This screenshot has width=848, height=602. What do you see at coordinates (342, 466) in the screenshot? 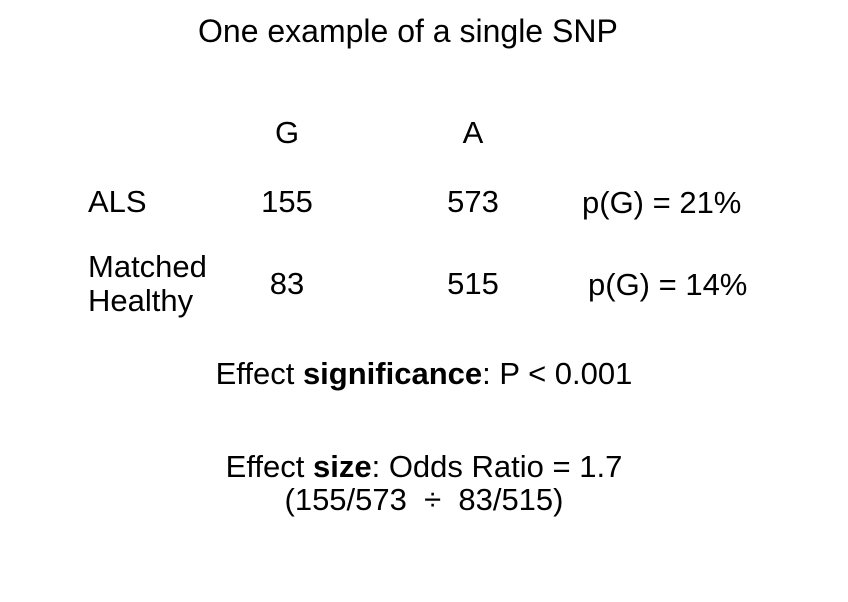
I see `effect-size-keyword: size` at bounding box center [342, 466].